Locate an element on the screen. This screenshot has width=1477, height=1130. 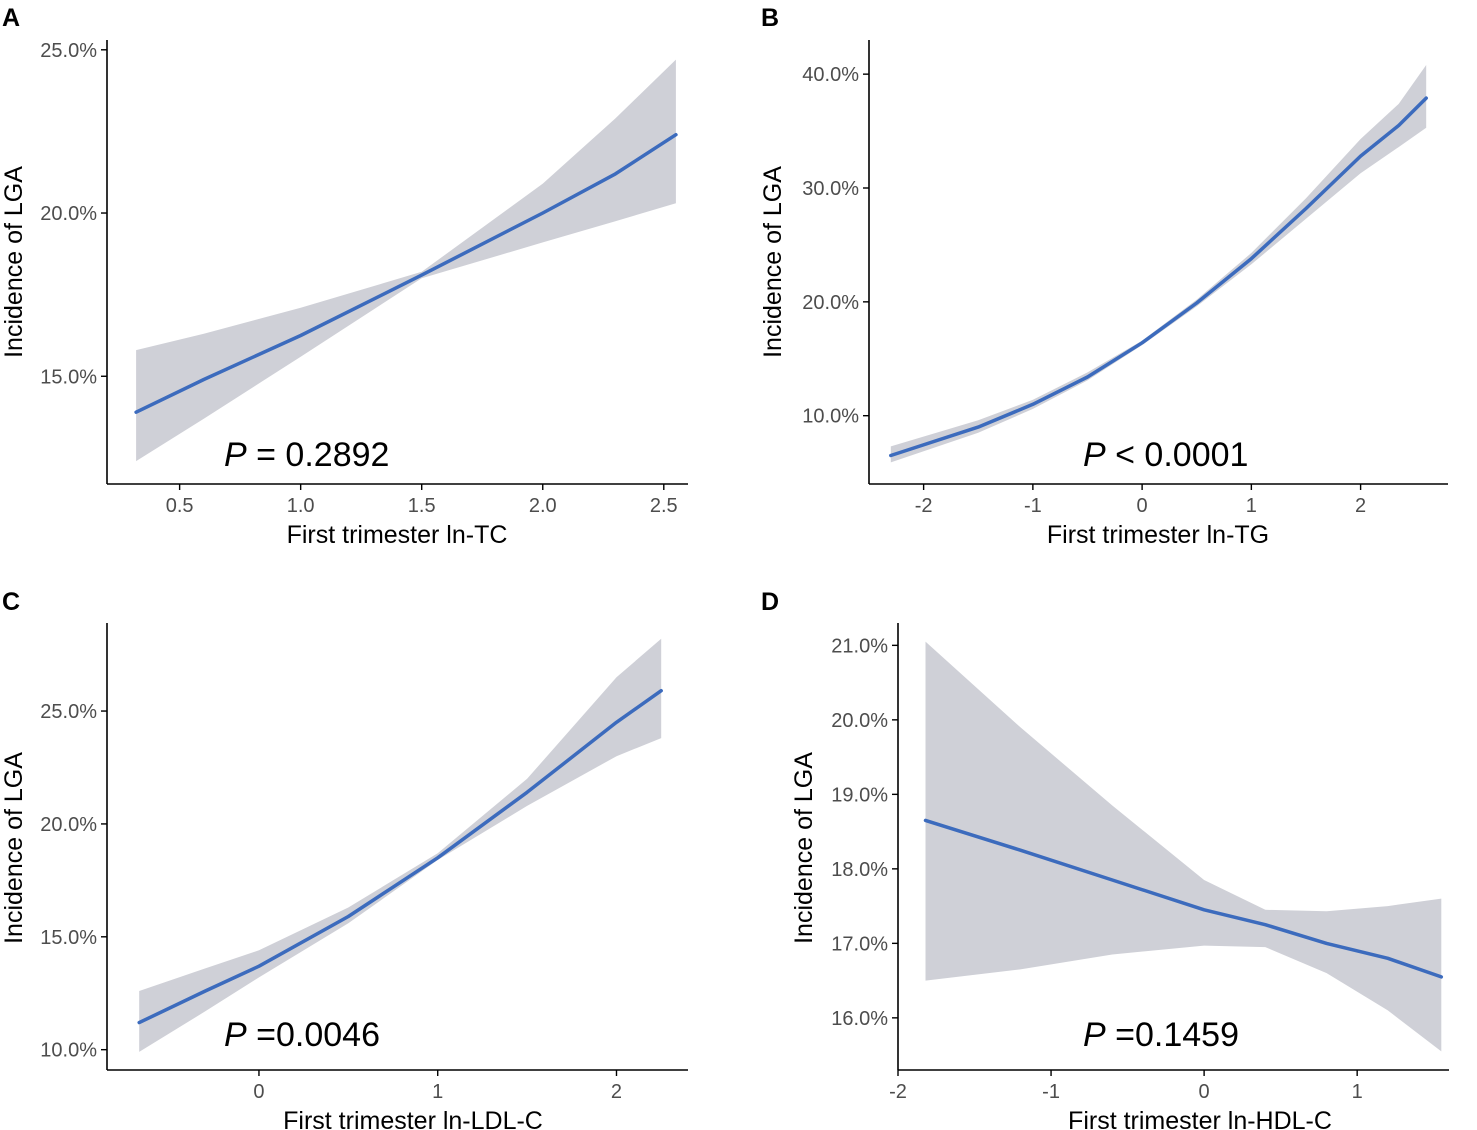
panel-b-p-number: < 0.0001 is located at coordinates (1177, 455).